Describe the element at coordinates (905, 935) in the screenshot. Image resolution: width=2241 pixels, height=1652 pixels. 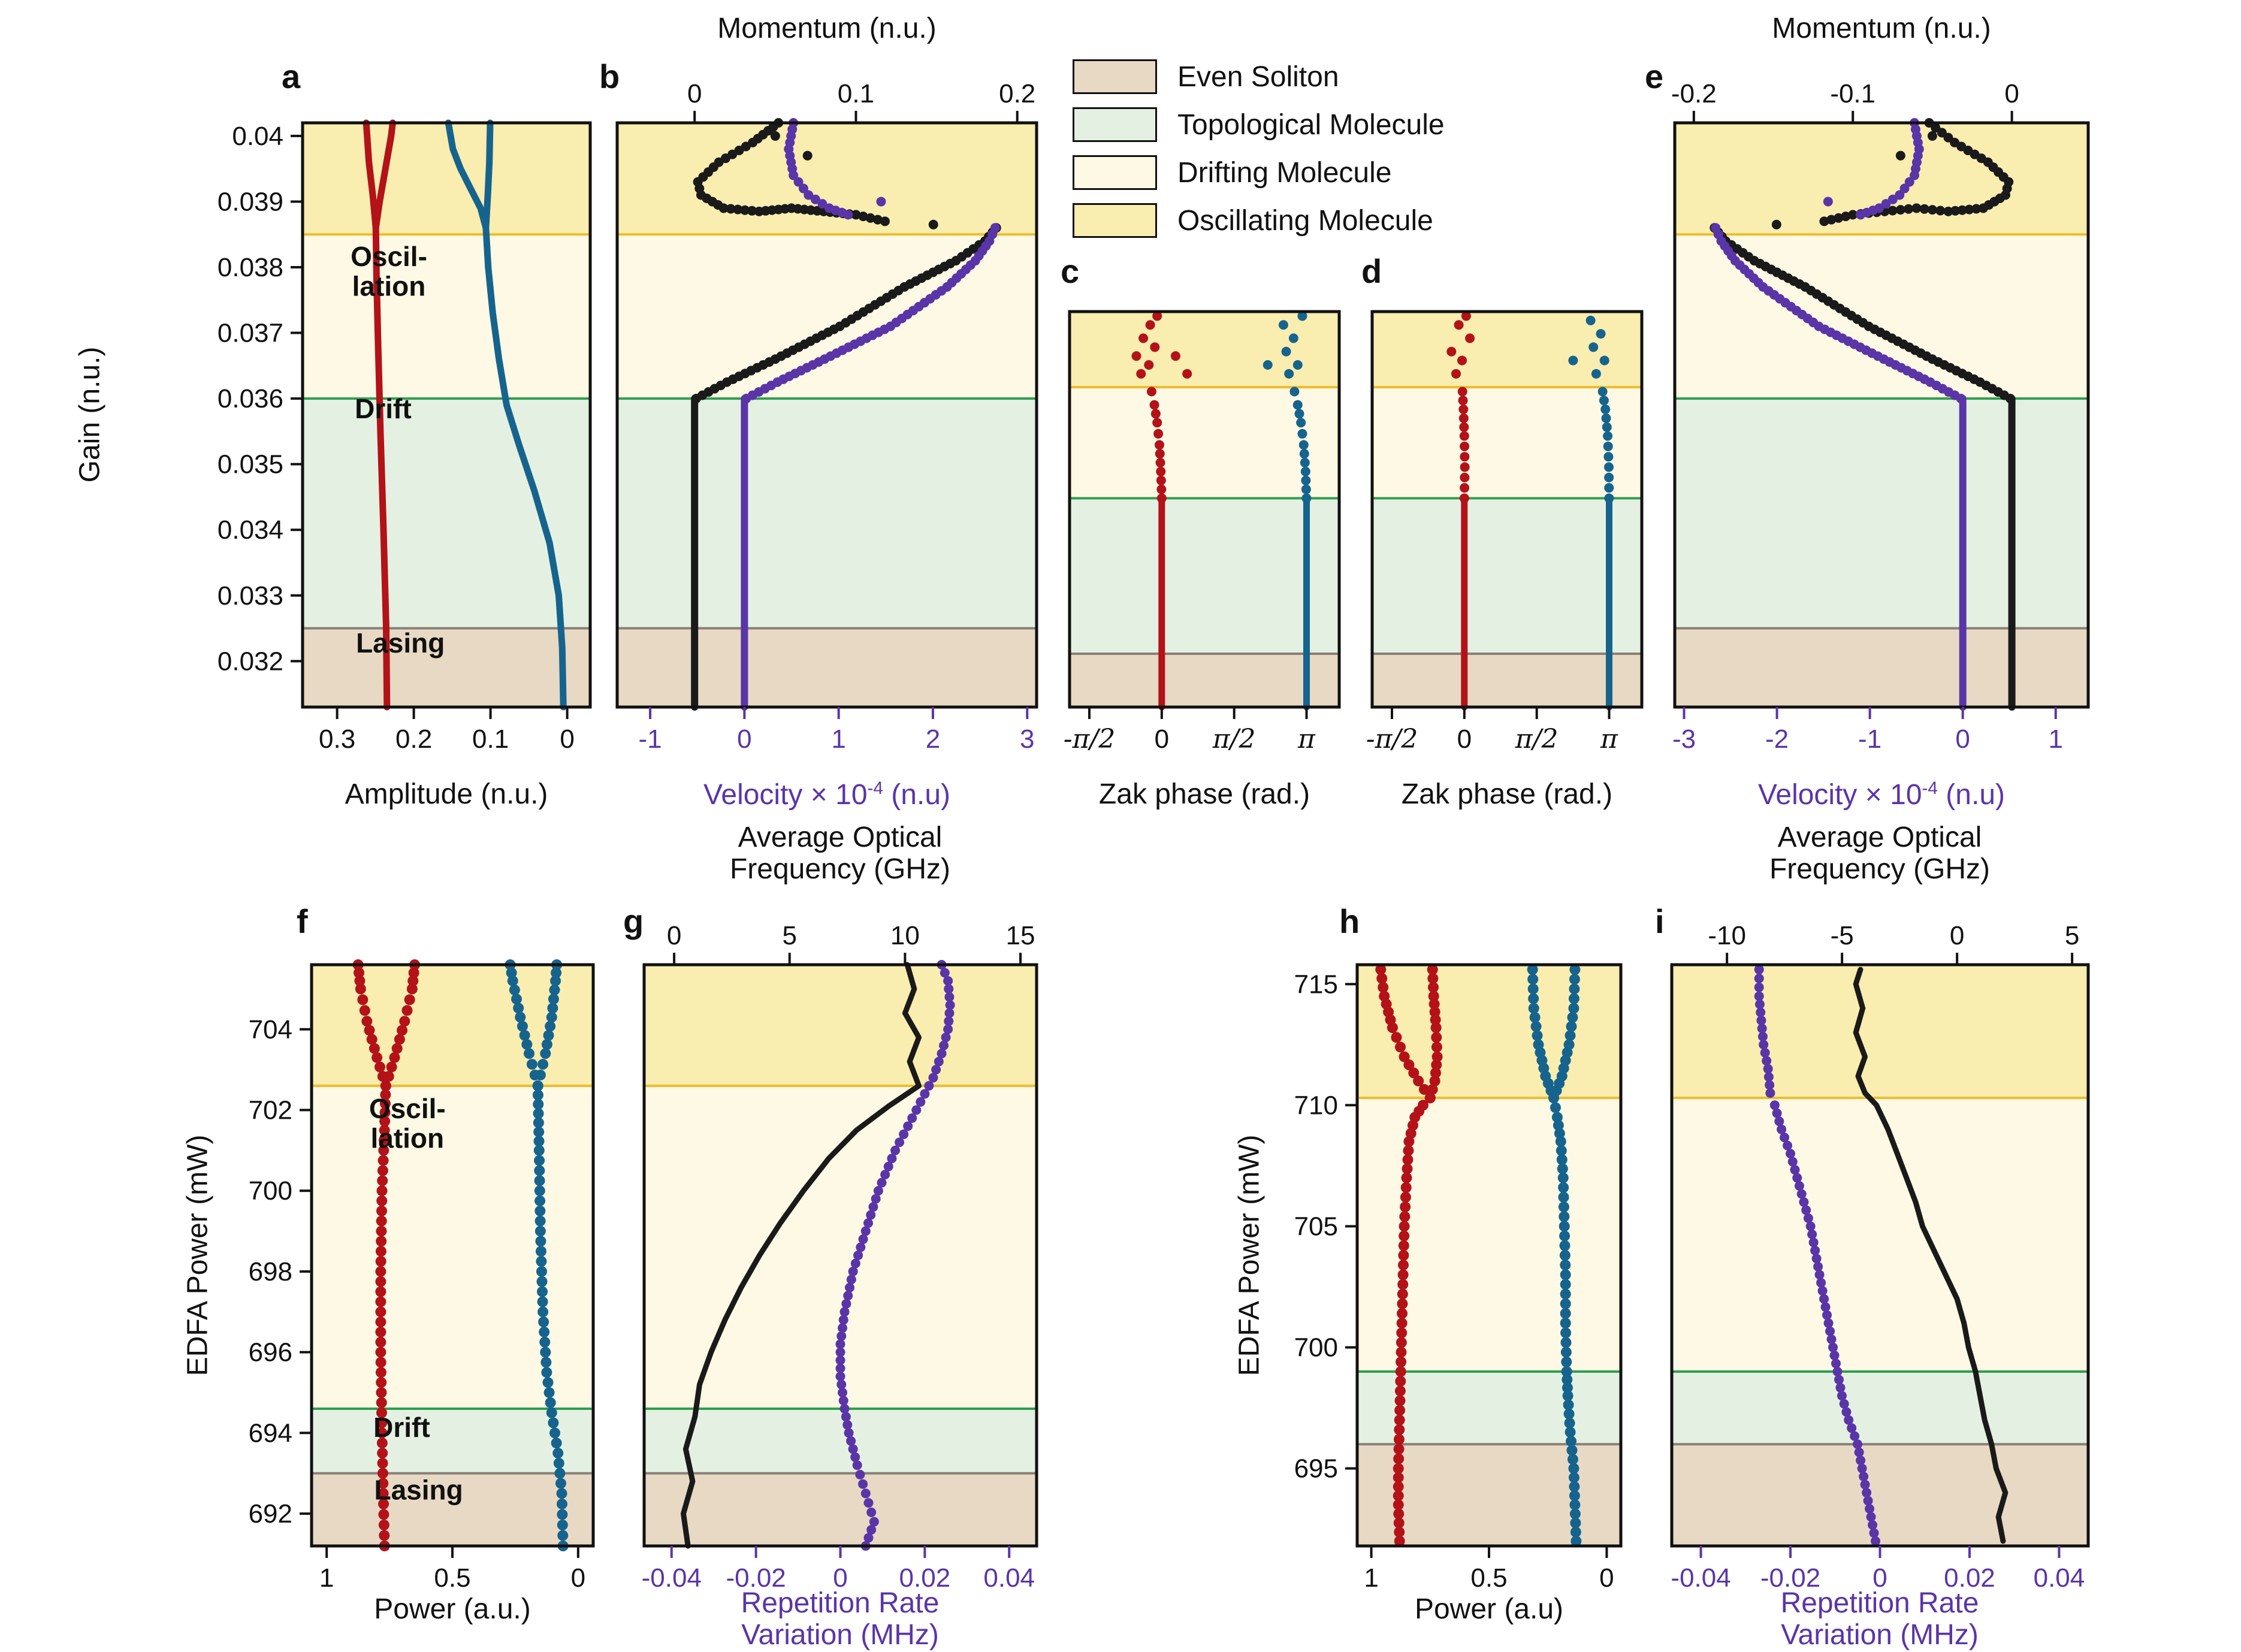
I see `svg-text: 10` at that location.